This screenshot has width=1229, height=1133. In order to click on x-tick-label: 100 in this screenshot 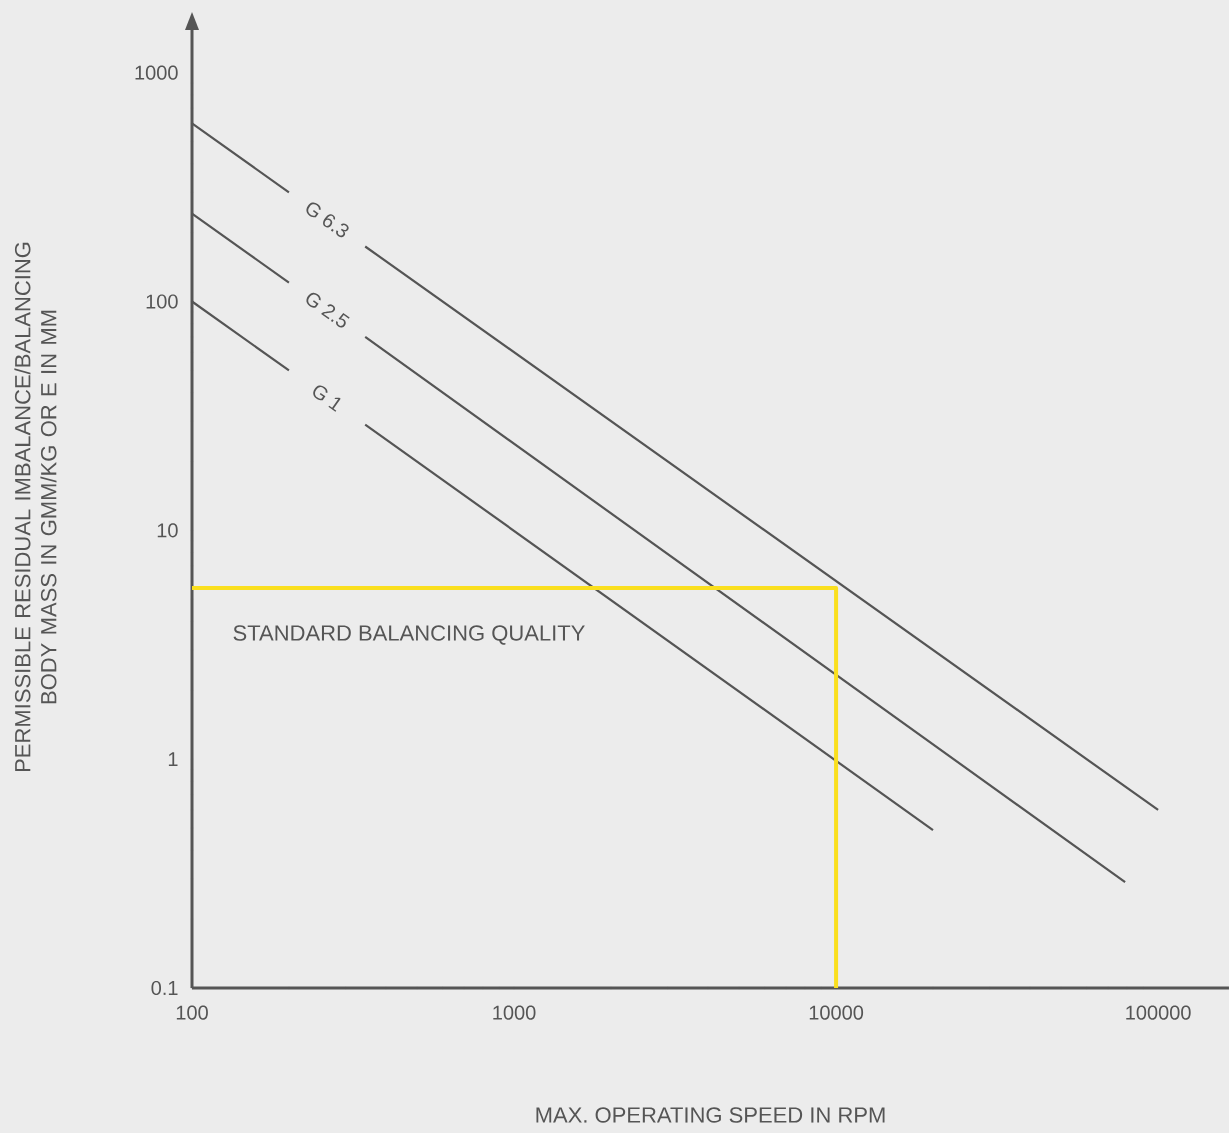, I will do `click(192, 1012)`.